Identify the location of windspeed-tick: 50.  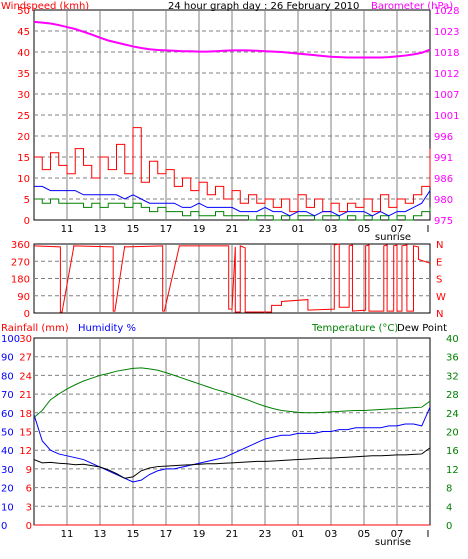
(23, 11).